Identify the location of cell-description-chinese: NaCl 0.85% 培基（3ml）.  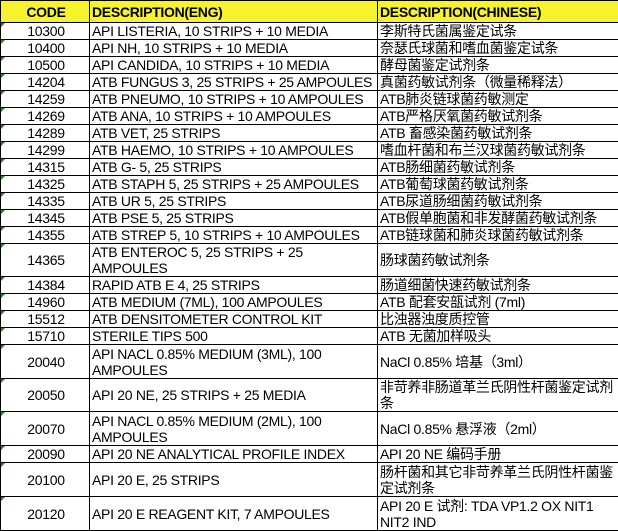
(498, 362).